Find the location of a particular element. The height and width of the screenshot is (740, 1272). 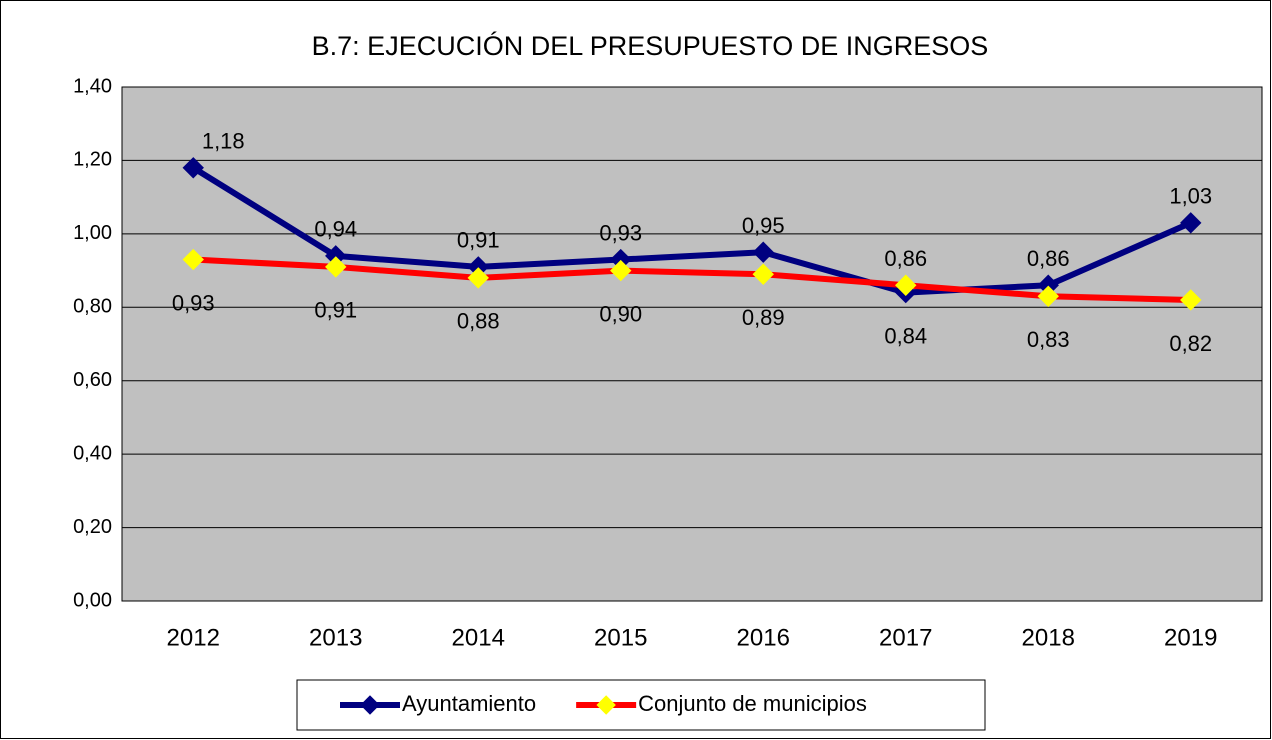

legend is located at coordinates (641, 705).